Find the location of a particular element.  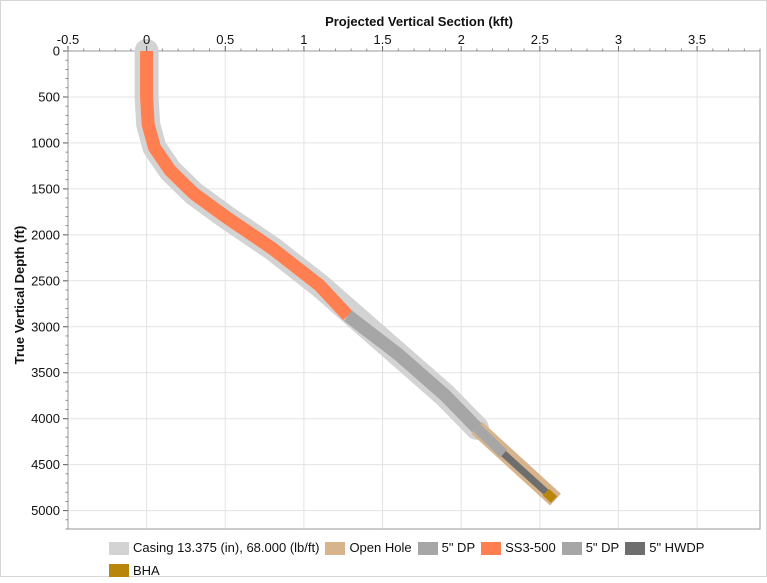

legend-item: 5" HWDP is located at coordinates (664, 548).